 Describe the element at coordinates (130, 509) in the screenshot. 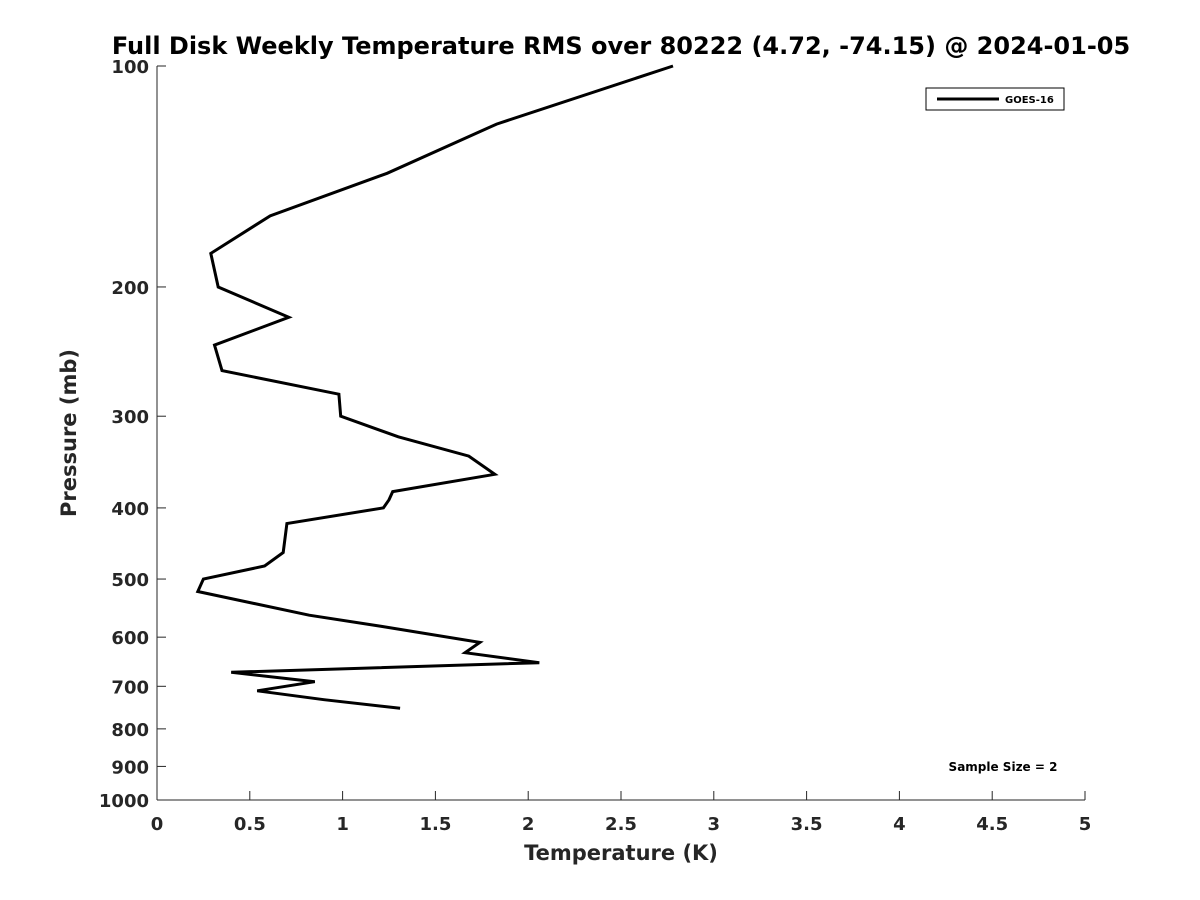

I see `y-tick-label: 400` at that location.